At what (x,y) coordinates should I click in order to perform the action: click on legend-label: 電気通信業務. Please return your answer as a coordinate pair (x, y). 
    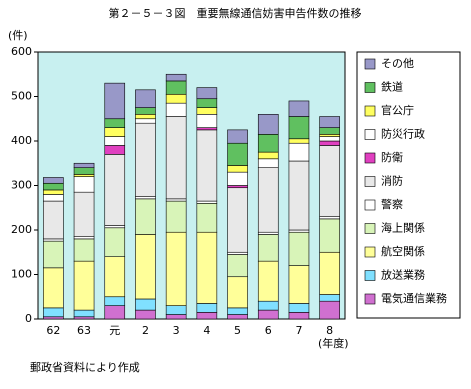
    Looking at the image, I should click on (414, 298).